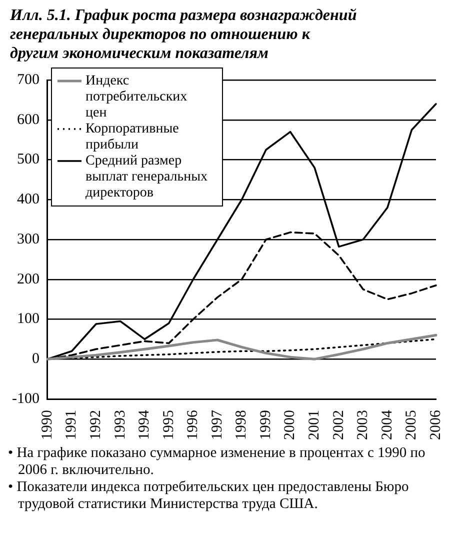 This screenshot has height=545, width=457. Describe the element at coordinates (136, 97) in the screenshot. I see `legend-label: Индекс потребительских цен` at that location.